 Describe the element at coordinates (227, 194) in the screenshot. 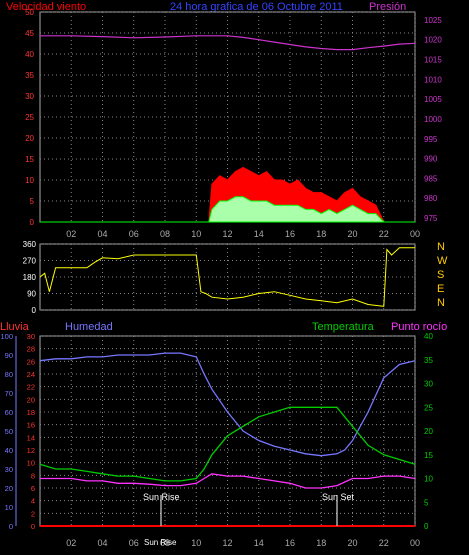

I see `series-gust-area` at that location.